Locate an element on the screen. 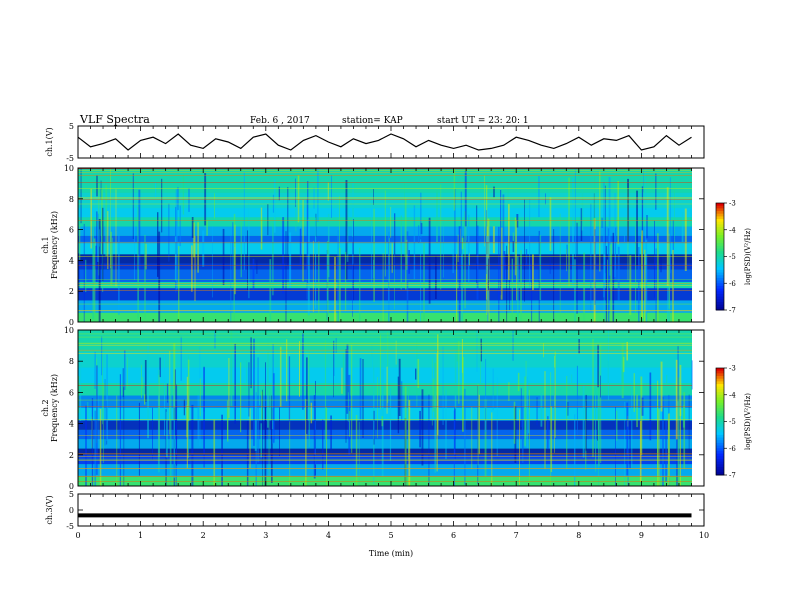 This screenshot has height=612, width=792. ch1-colorbar: -3 -4 -5 -6 -7 log(PSD)(V²/Hz) is located at coordinates (733, 257).